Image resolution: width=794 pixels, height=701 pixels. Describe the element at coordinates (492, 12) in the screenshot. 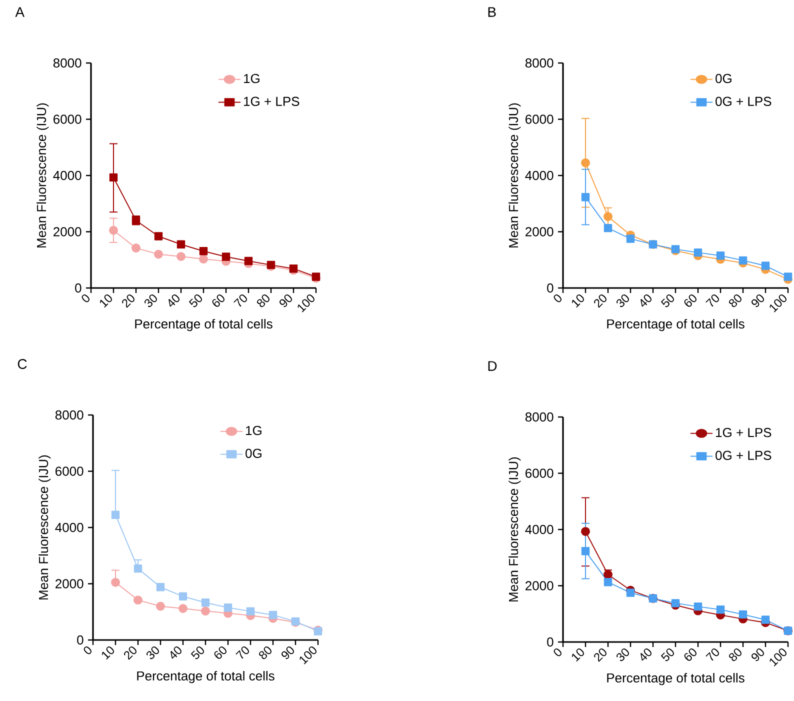

I see `chart-title: B` at that location.